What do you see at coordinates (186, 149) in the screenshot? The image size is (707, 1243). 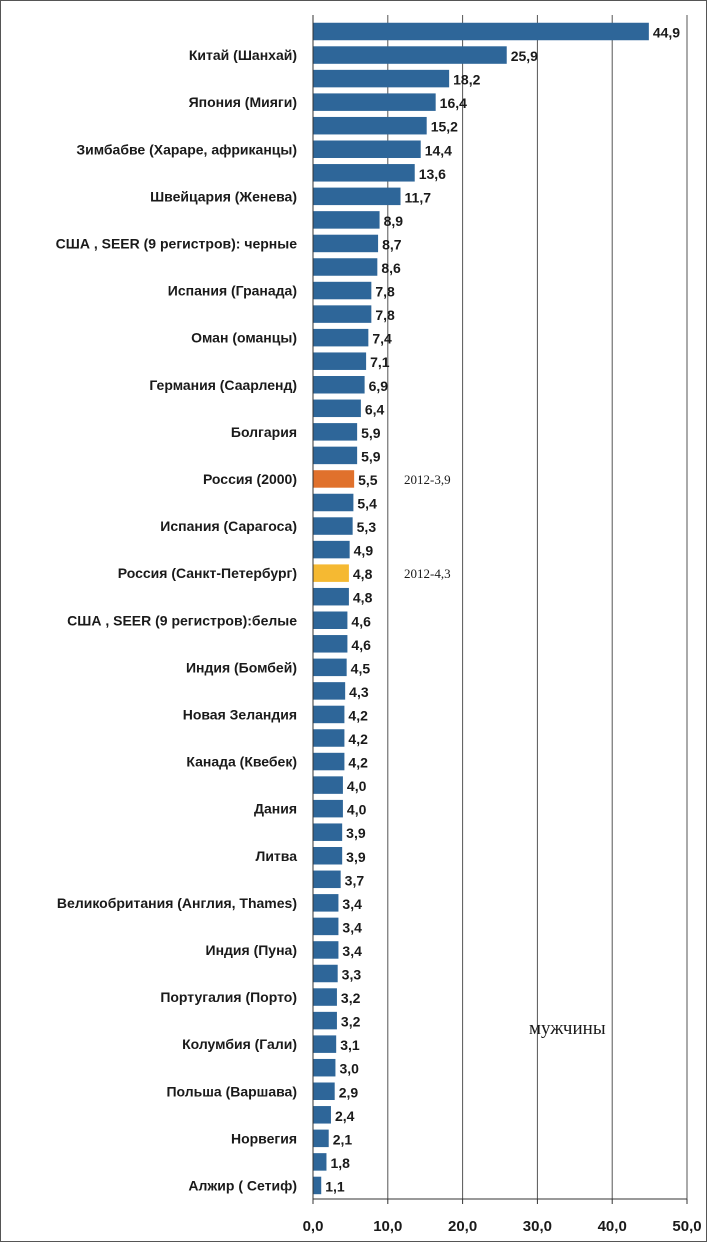 I see `category-label: Зимбабве (Хараре, африканцы)` at bounding box center [186, 149].